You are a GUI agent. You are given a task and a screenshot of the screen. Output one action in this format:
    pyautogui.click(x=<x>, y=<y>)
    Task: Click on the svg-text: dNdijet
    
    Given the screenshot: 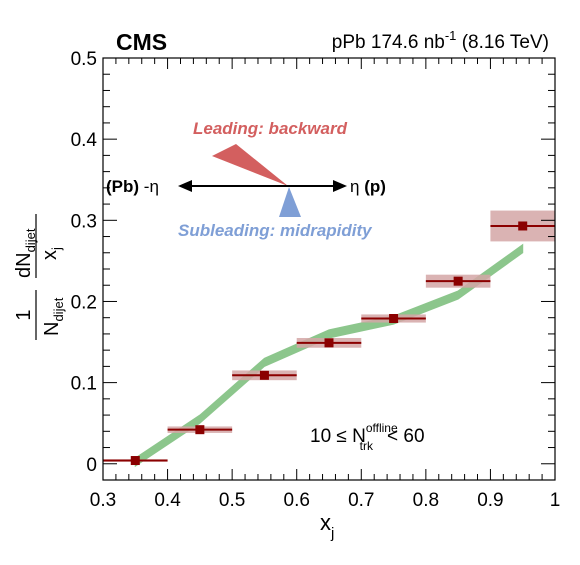 What is the action you would take?
    pyautogui.click(x=25, y=253)
    